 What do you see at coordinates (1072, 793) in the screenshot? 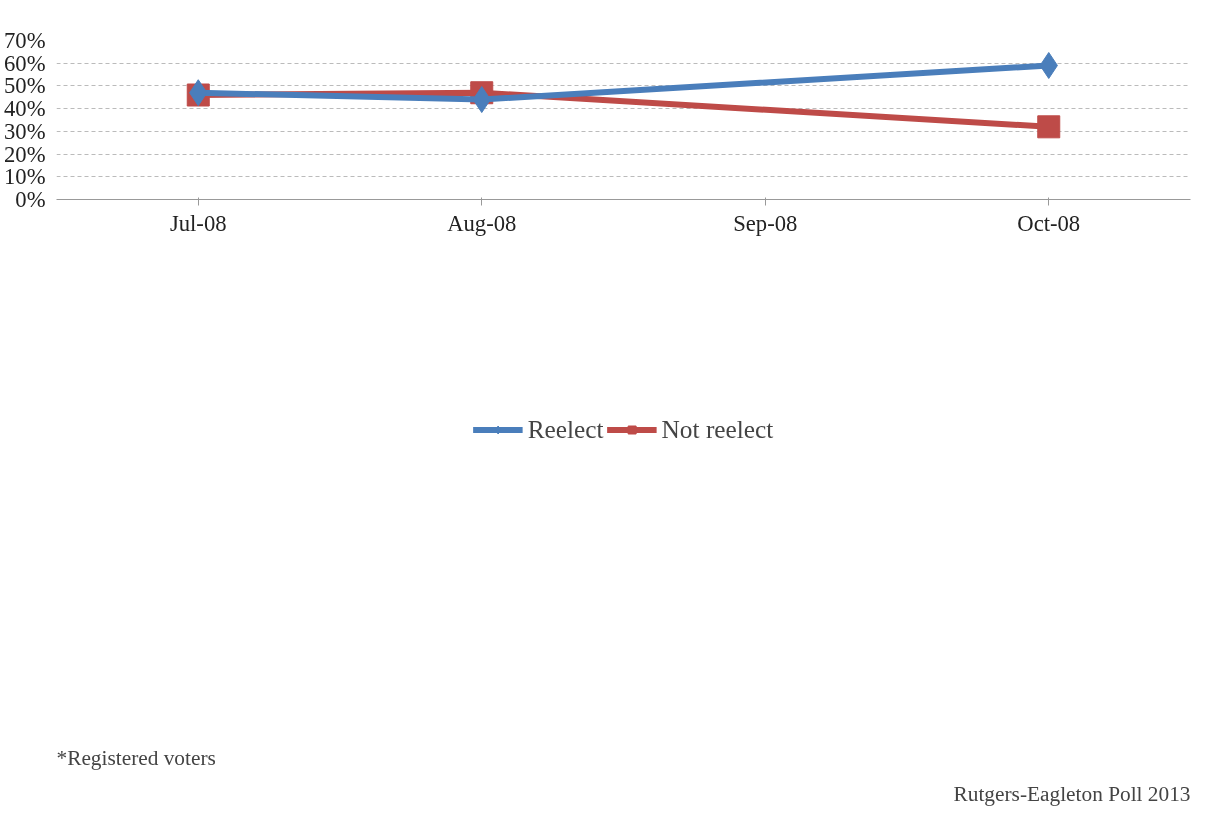
I see `text: Rutgers-Eagleton Poll 2013` at bounding box center [1072, 793].